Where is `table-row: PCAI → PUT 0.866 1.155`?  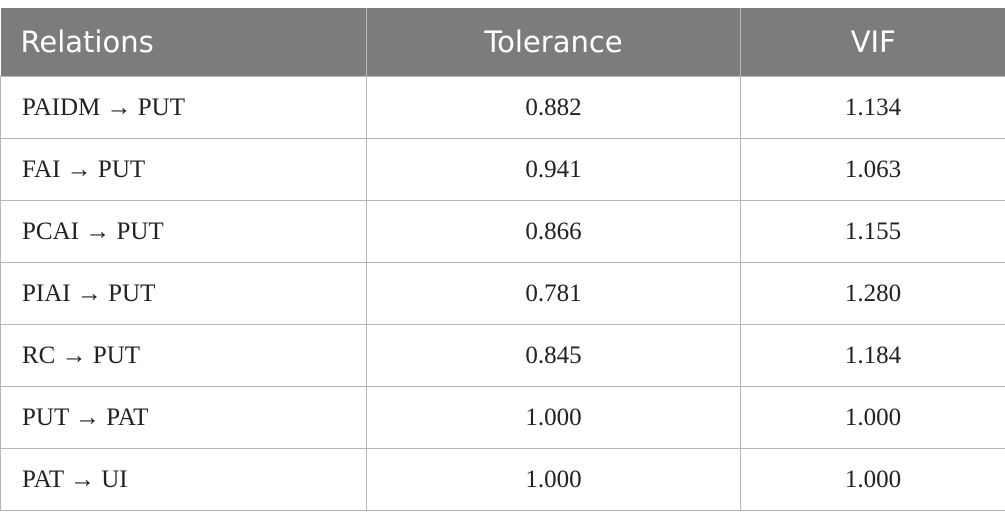
table-row: PCAI → PUT 0.866 1.155 is located at coordinates (502, 231).